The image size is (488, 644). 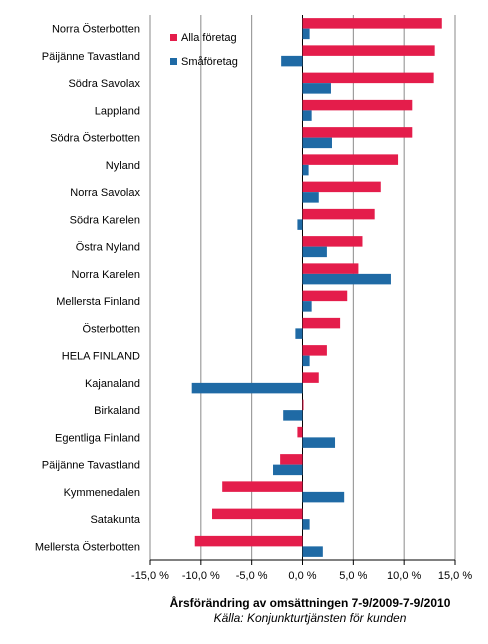 I want to click on category-label: Södra Karelen, so click(x=105, y=220).